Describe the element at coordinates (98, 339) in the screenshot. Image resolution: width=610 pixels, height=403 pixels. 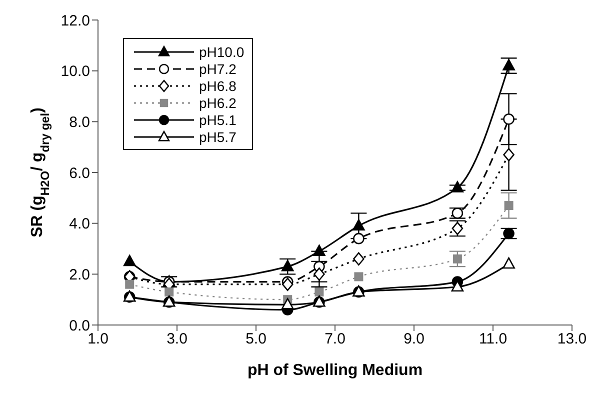
I see `x-tick-label: 1.0` at that location.